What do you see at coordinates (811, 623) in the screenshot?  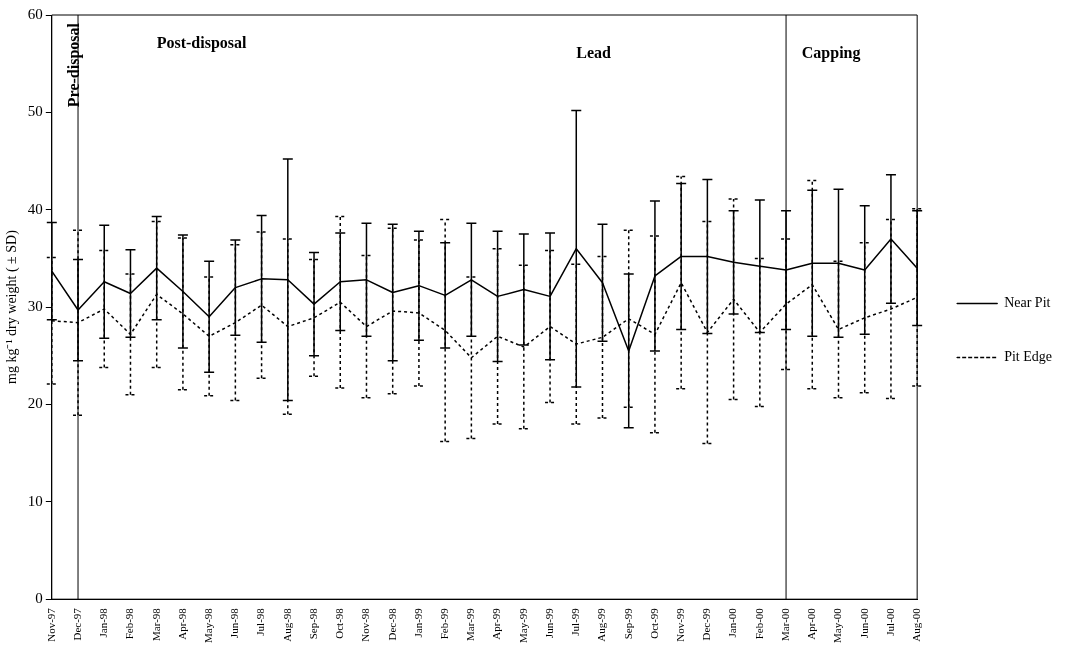 I see `x-tick-label: Apr-00` at bounding box center [811, 623].